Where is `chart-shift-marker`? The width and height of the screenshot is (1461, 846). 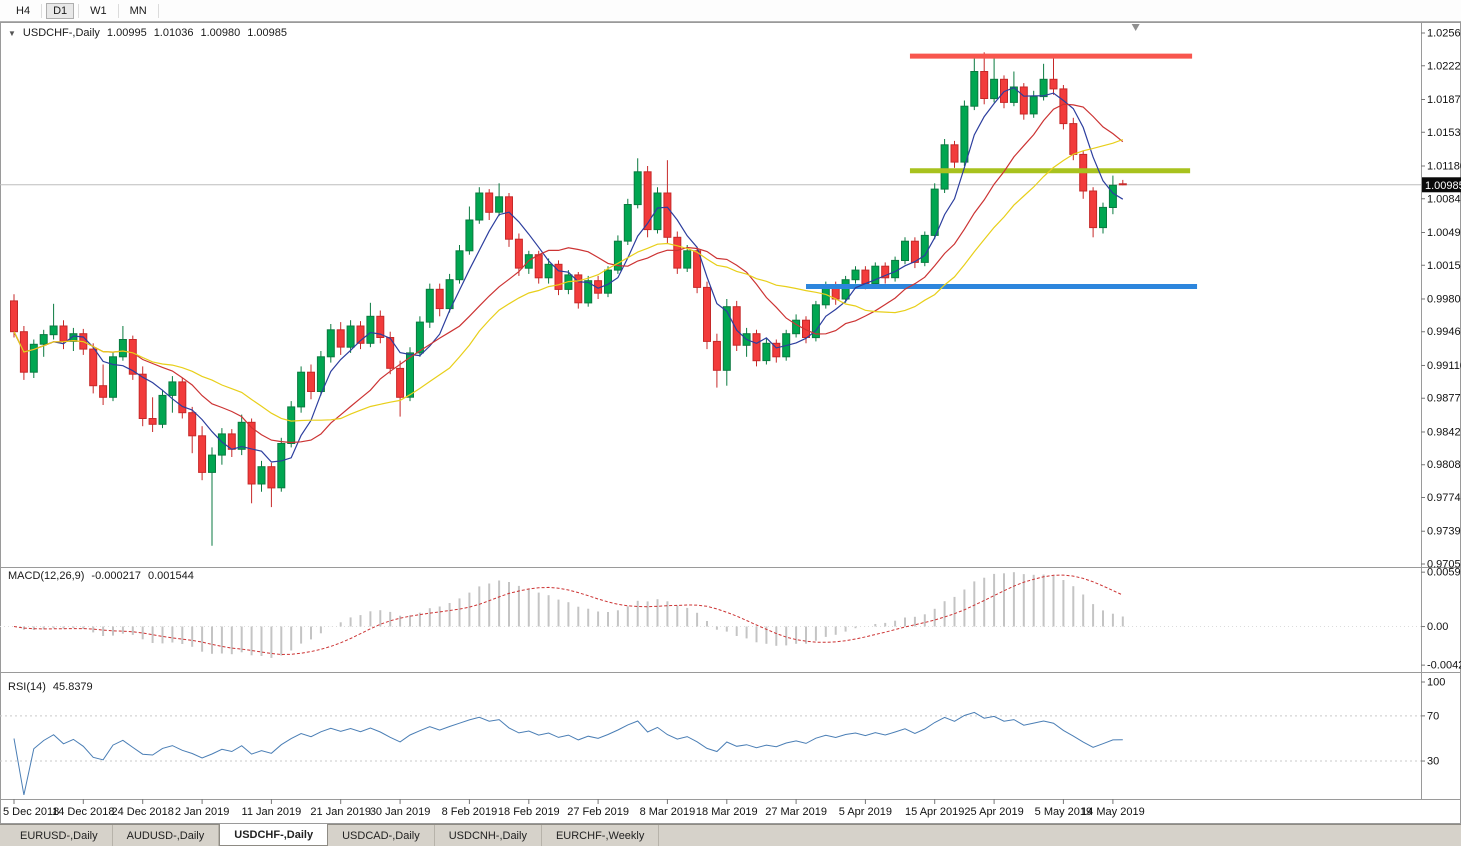 chart-shift-marker is located at coordinates (1135, 27).